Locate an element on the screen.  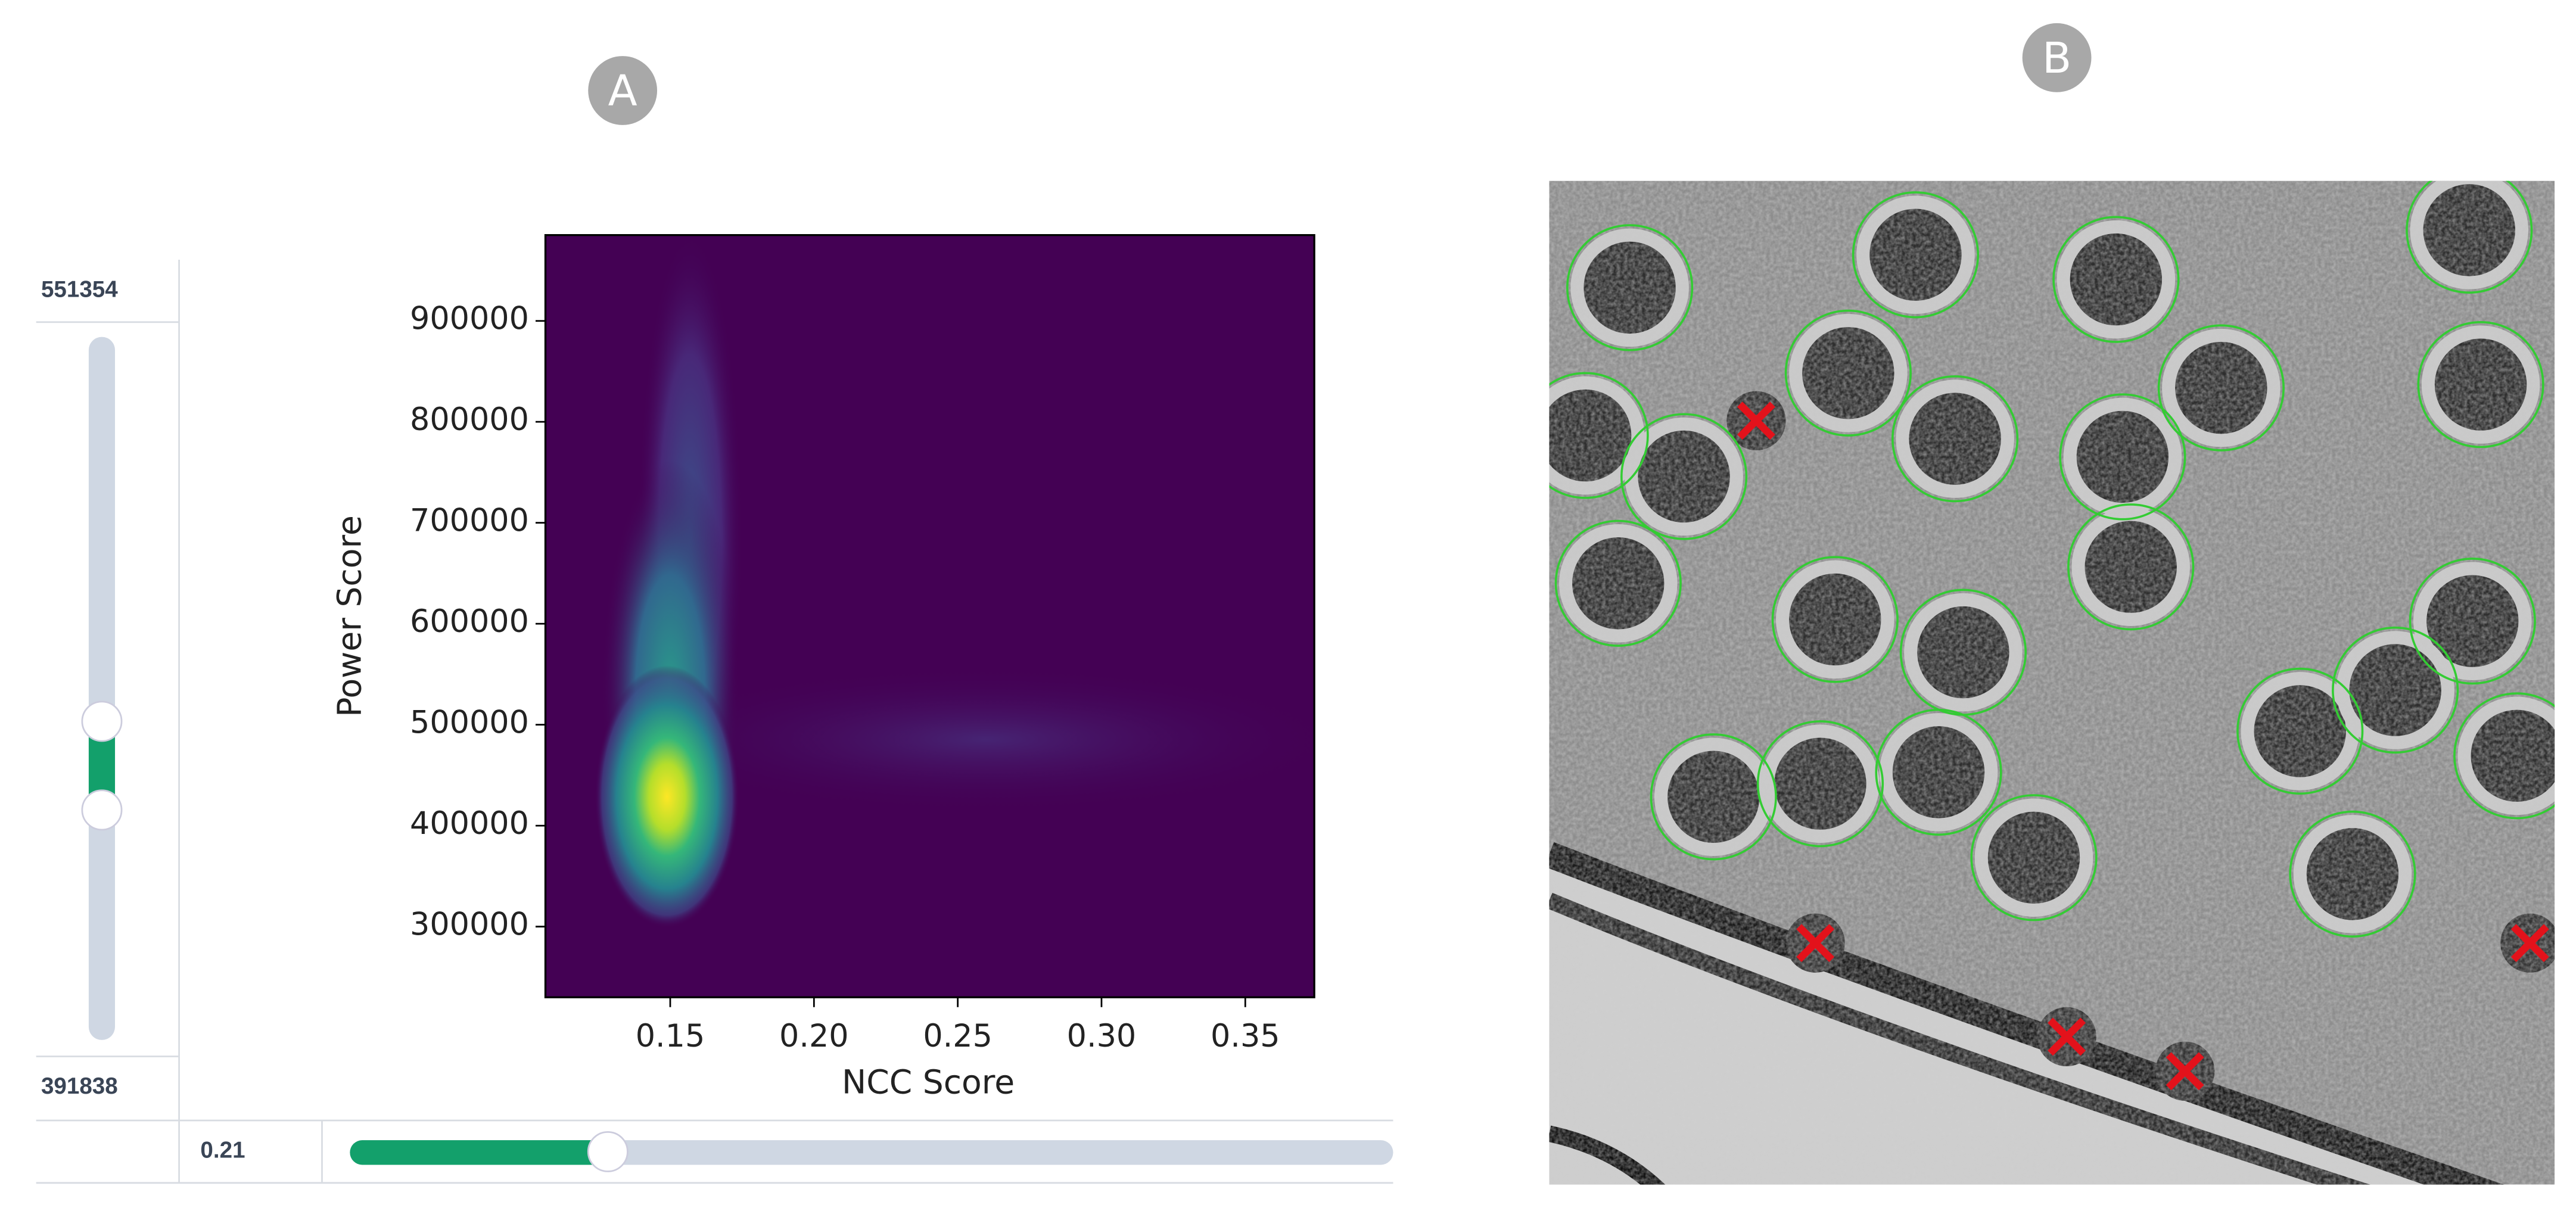
y-tick-label: 900000 is located at coordinates (469, 319).